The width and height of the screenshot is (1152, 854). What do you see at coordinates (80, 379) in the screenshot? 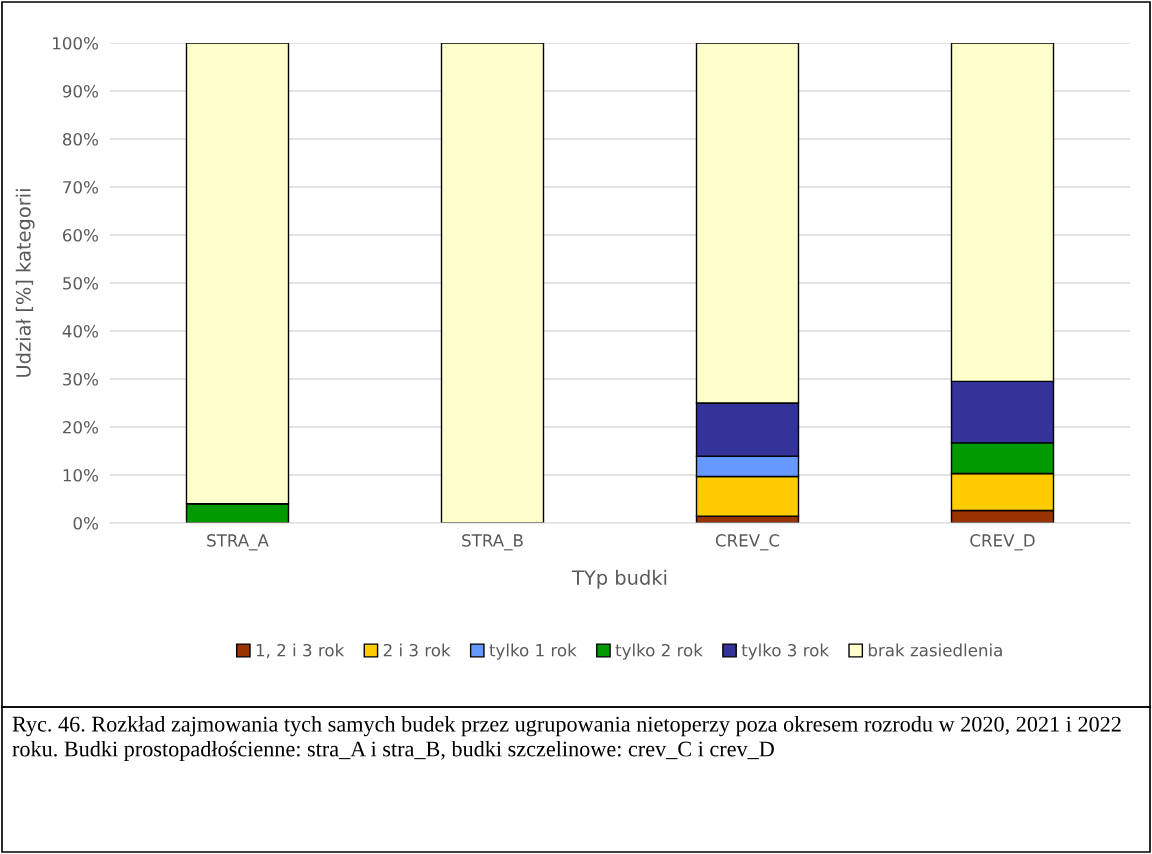
I see `y-tick-label: 30%` at bounding box center [80, 379].